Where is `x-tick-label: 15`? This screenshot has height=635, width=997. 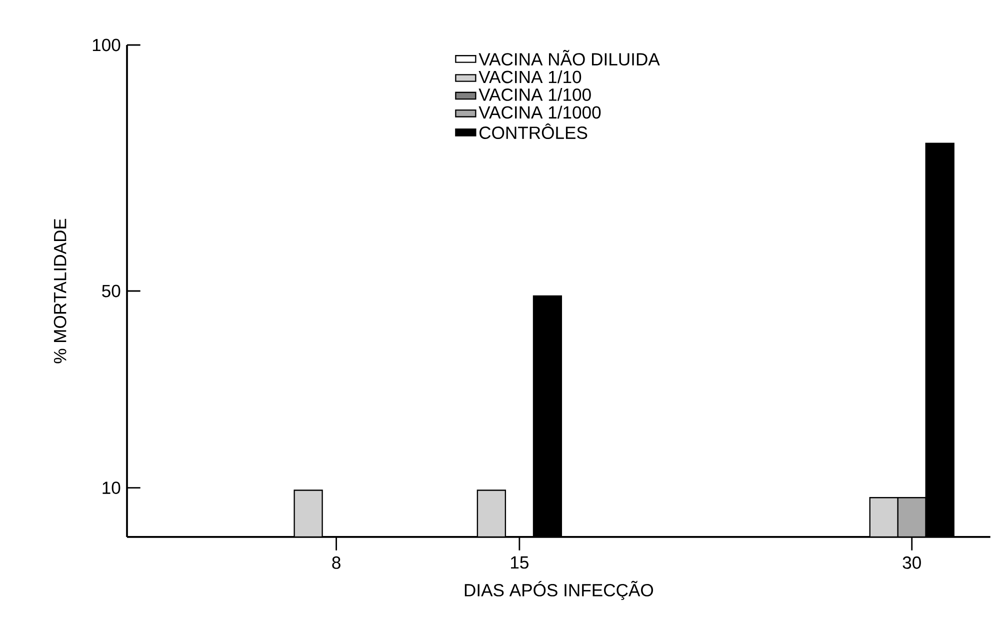
x-tick-label: 15 is located at coordinates (519, 562).